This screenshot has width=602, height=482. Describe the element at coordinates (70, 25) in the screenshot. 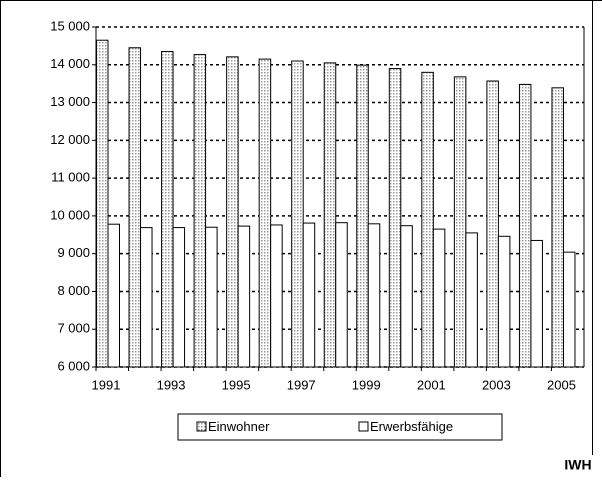

I see `y-tick-label: 15 000` at that location.